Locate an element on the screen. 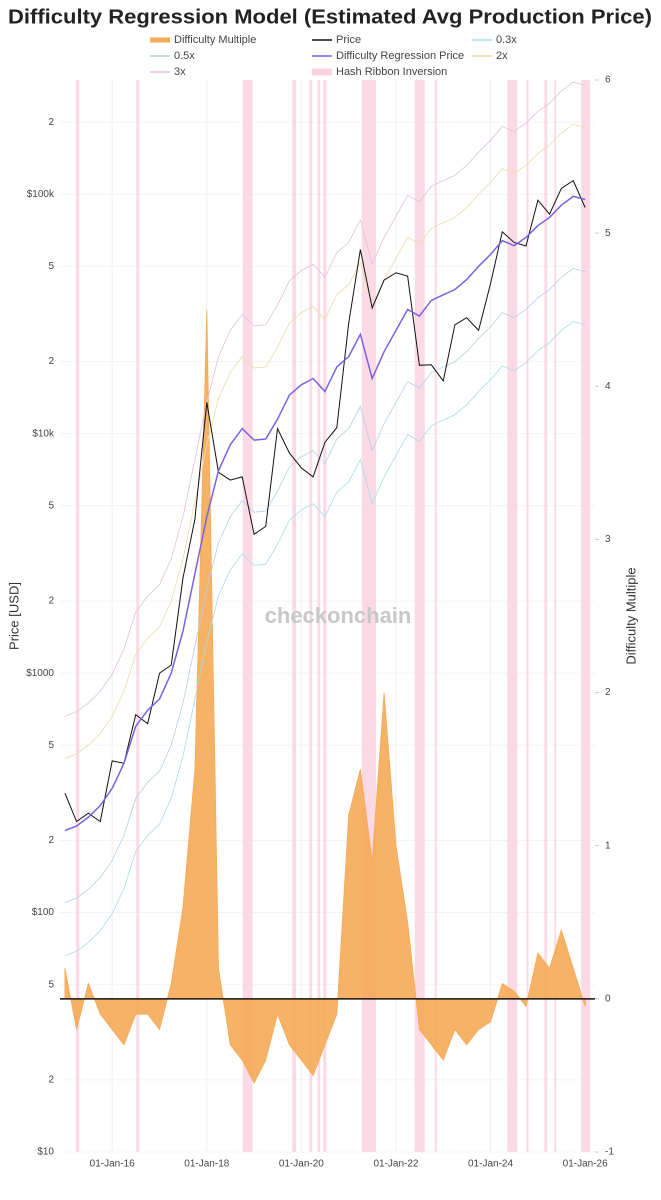 The width and height of the screenshot is (661, 1200). y2-tick-label: 1 is located at coordinates (608, 845).